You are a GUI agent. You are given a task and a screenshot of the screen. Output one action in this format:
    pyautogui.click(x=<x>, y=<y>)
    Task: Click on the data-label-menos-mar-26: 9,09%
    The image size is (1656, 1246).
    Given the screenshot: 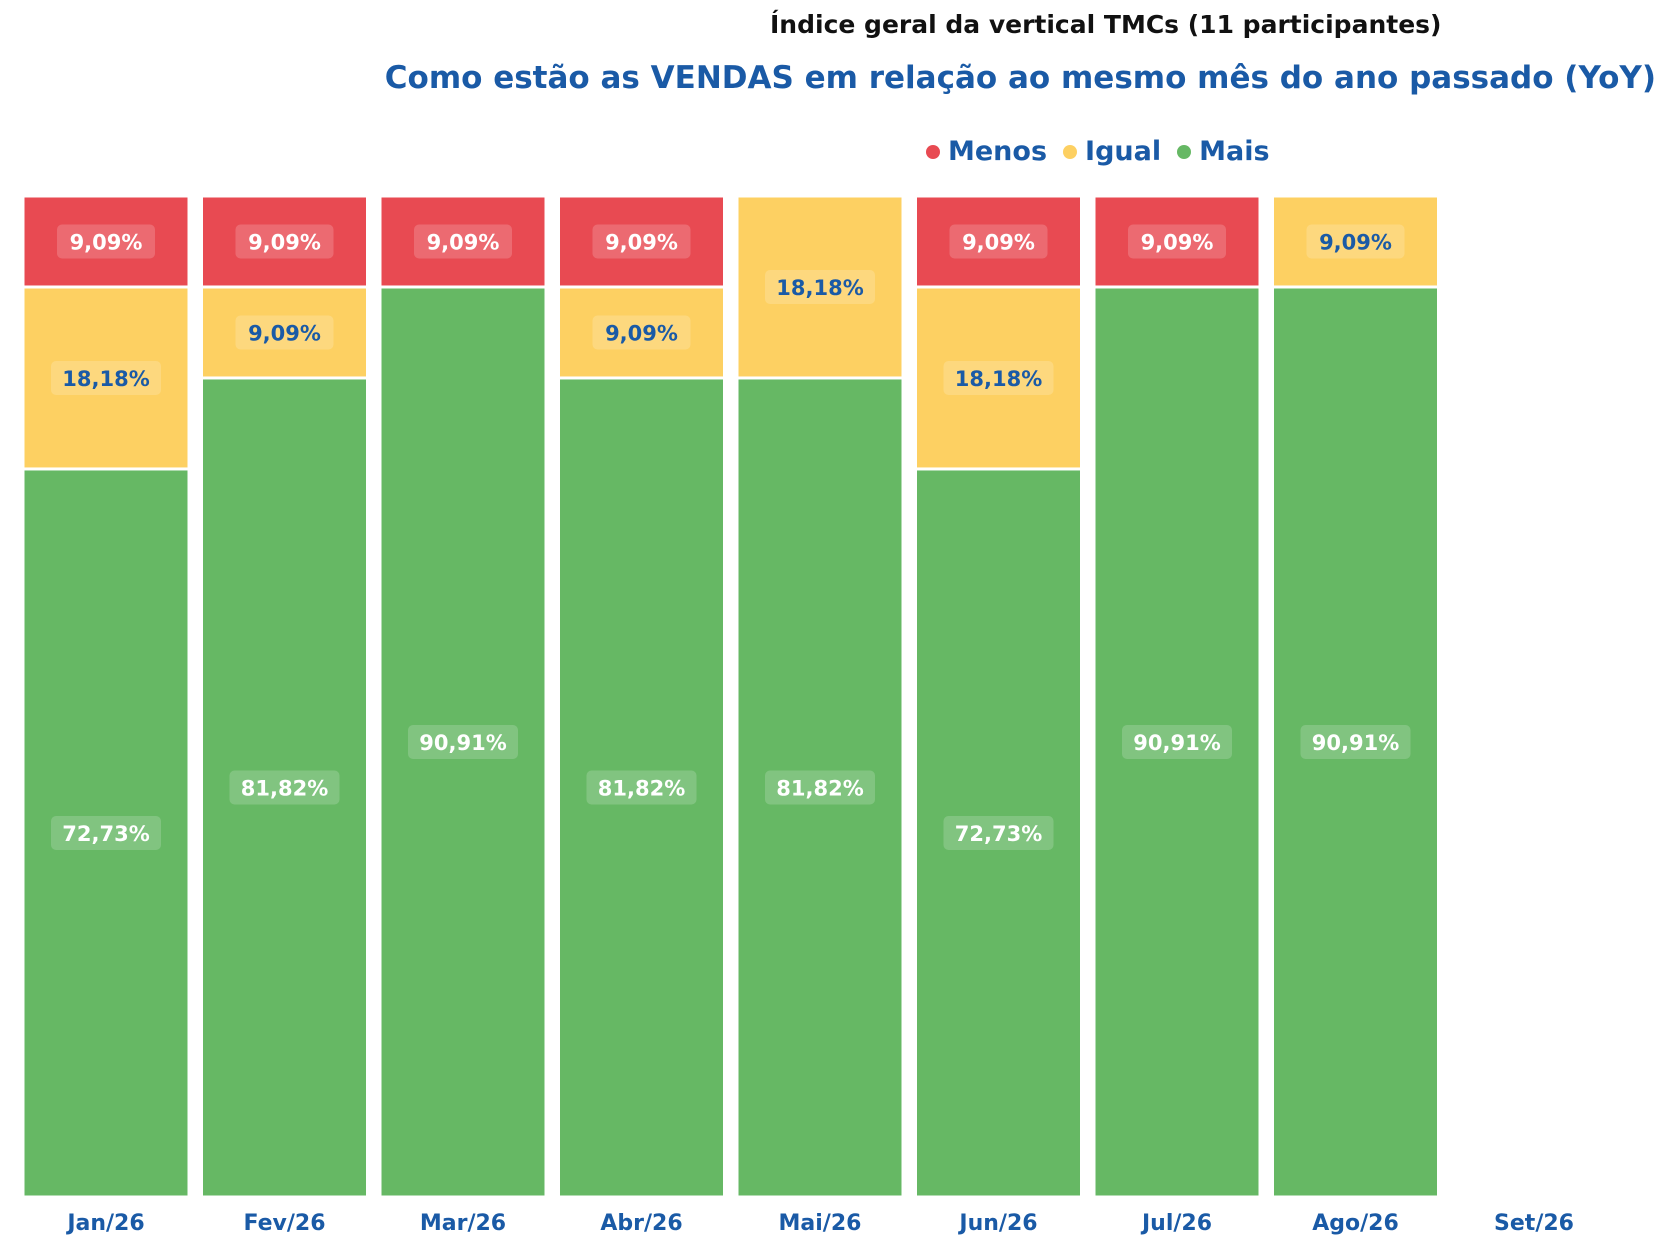 What is the action you would take?
    pyautogui.click(x=463, y=241)
    